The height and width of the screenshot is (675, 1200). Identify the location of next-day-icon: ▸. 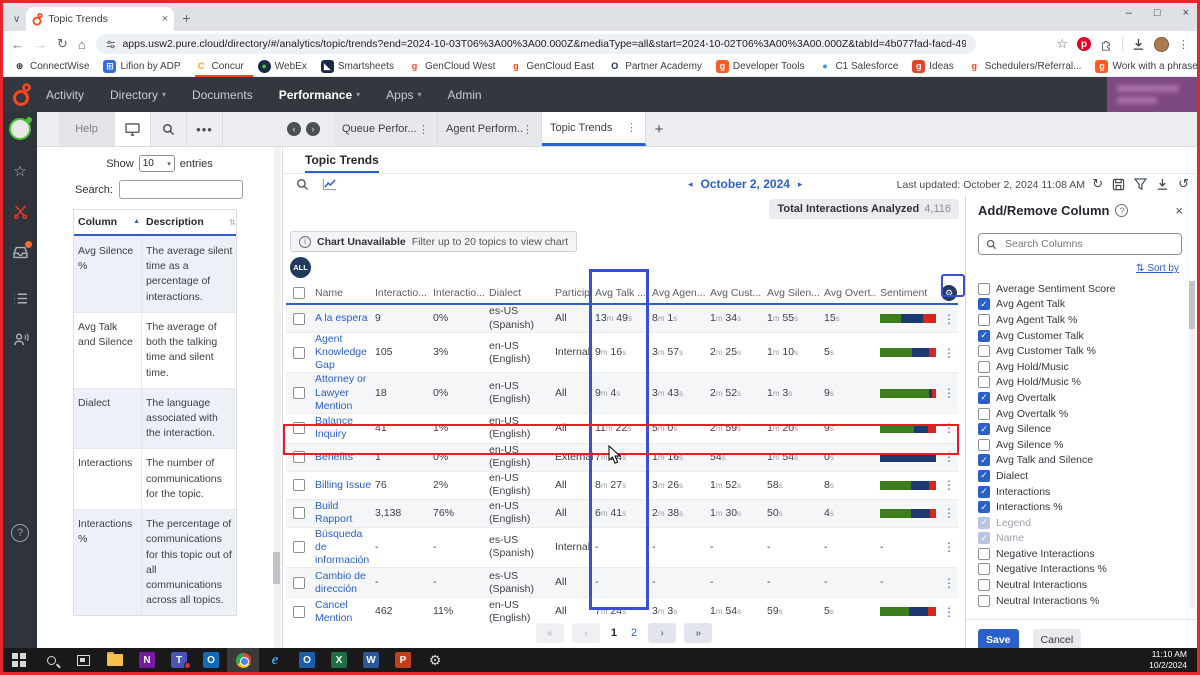
(800, 183).